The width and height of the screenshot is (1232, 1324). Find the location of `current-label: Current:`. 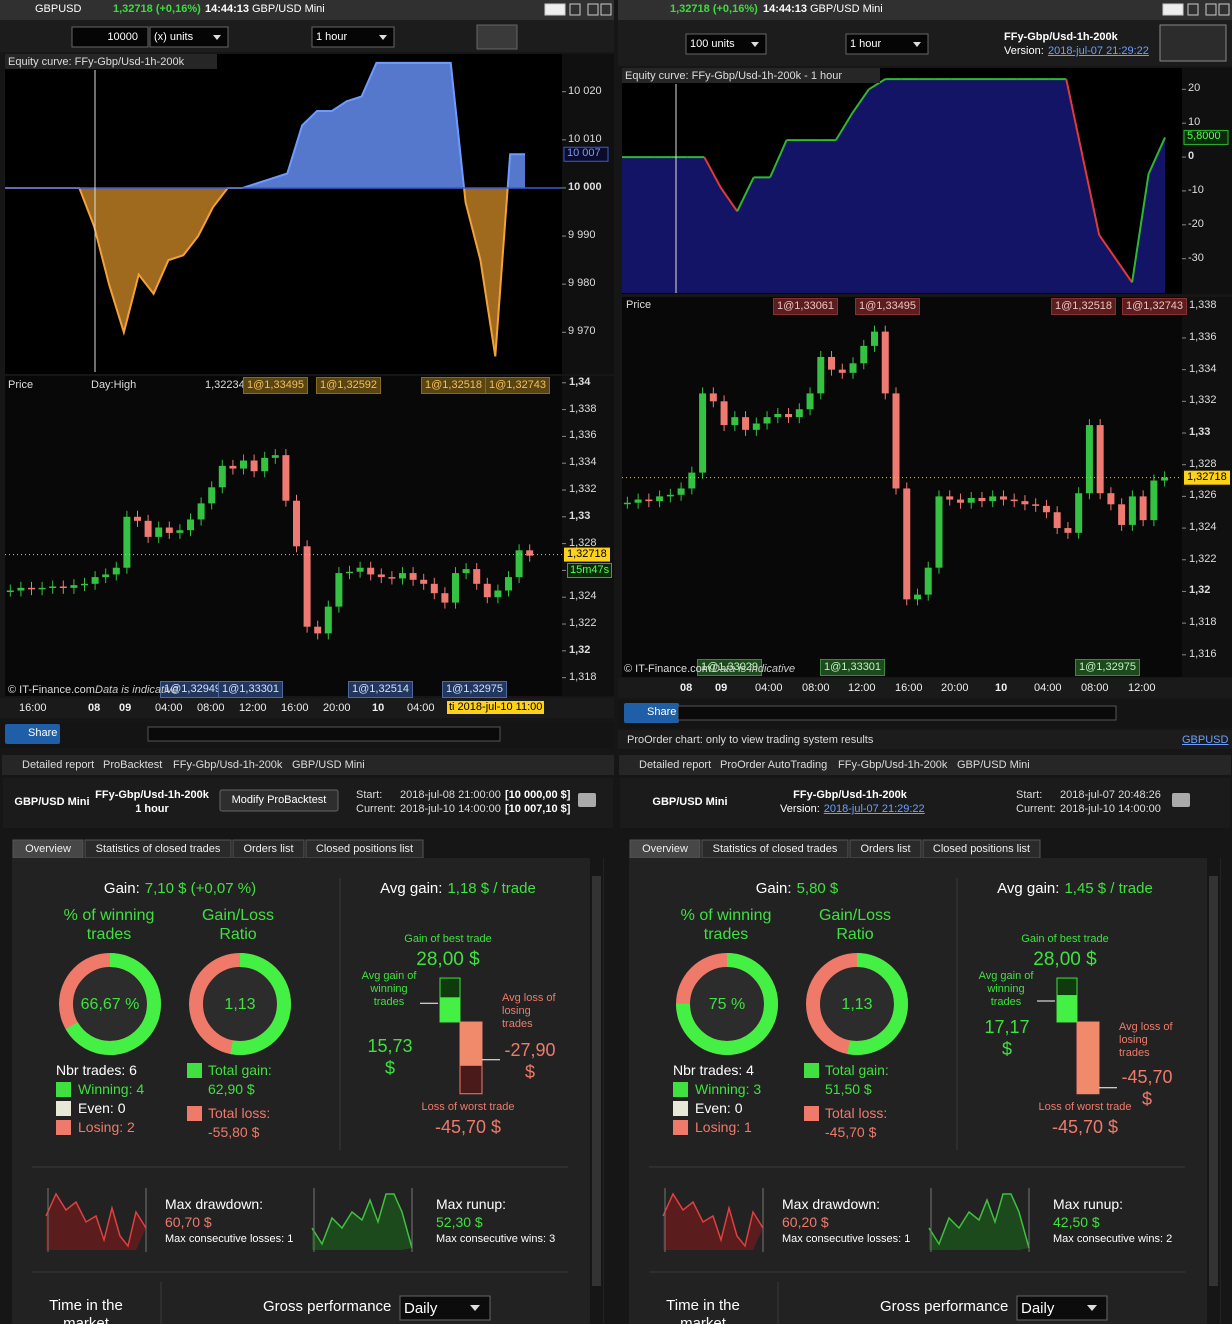

current-label: Current: is located at coordinates (376, 809).